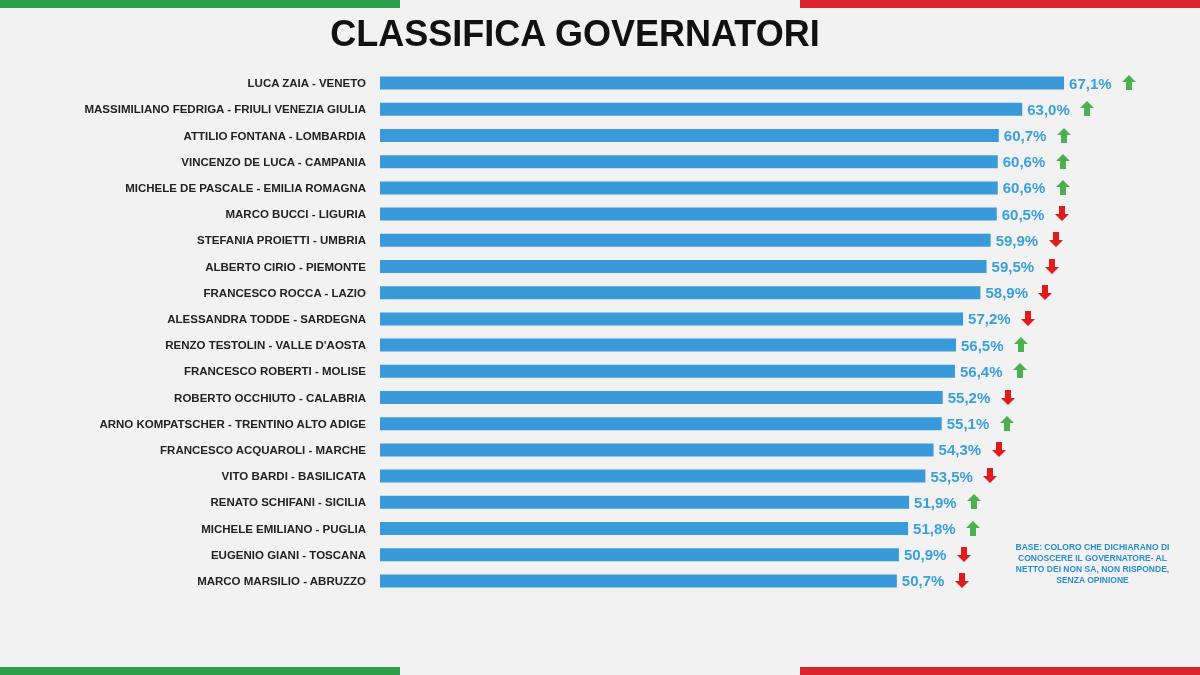  Describe the element at coordinates (270, 397) in the screenshot. I see `y-tick-label: ROBERTO OCCHIUTO - CALABRIA` at that location.